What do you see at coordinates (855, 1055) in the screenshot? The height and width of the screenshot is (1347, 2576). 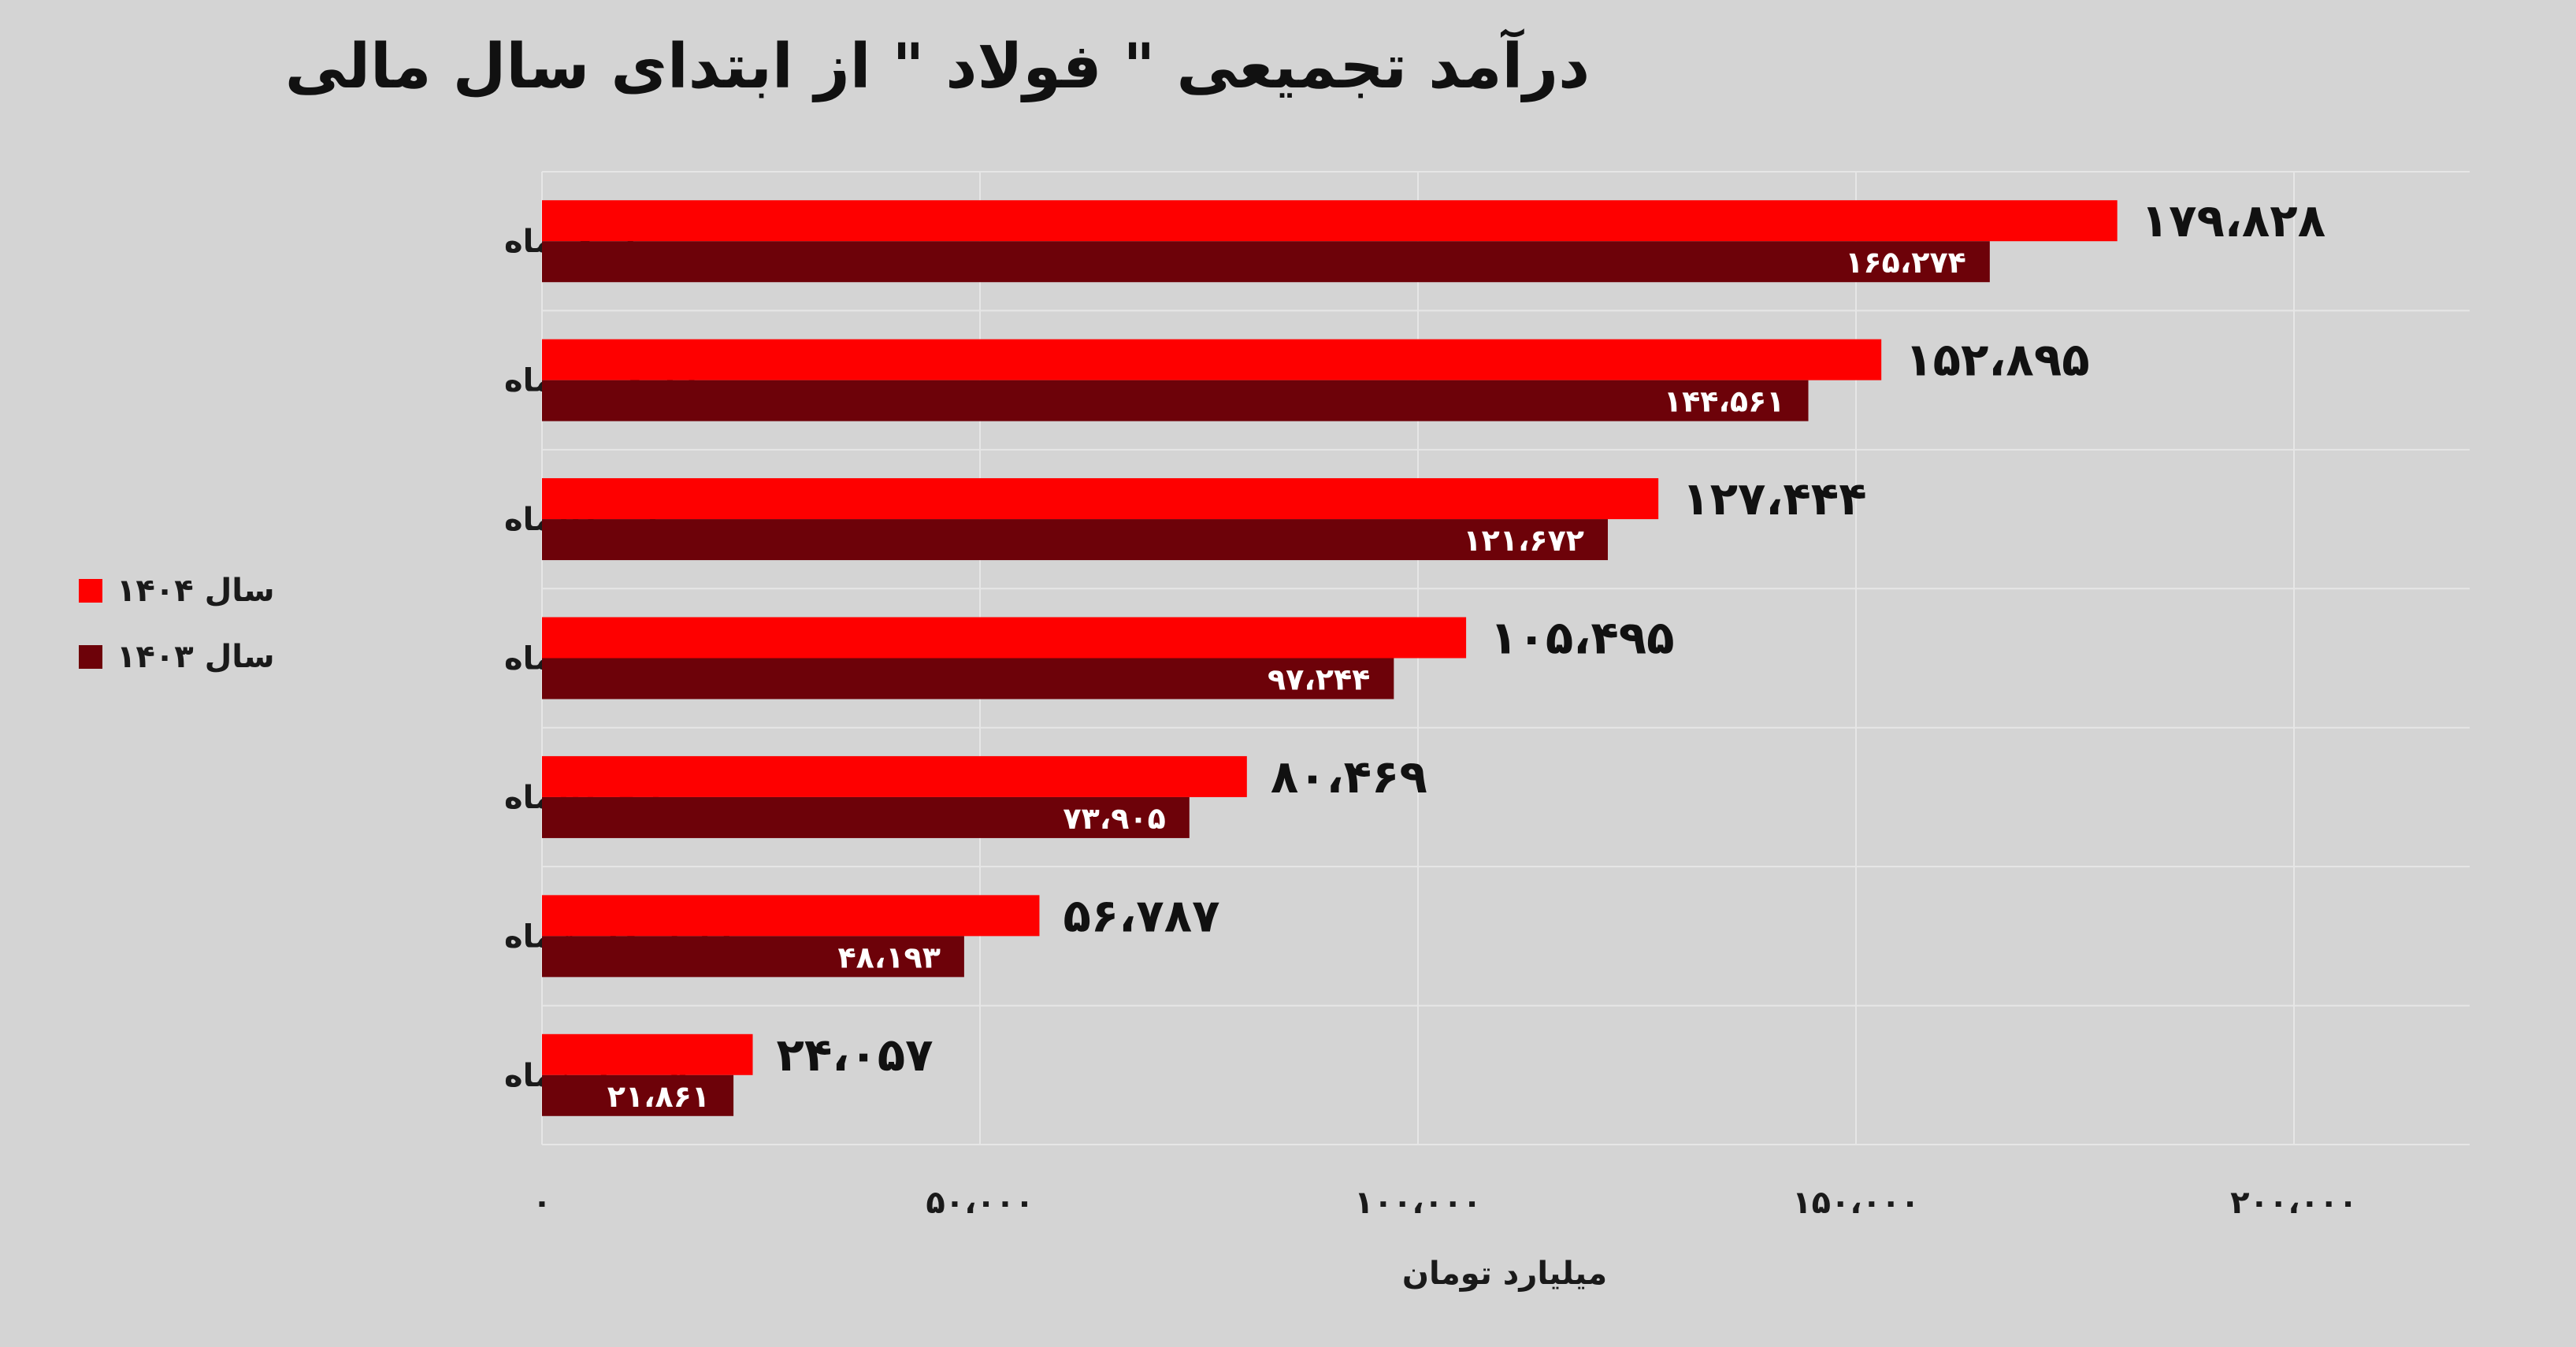 I see `value-label-1404-6: ۲۴،۰۵۷` at bounding box center [855, 1055].